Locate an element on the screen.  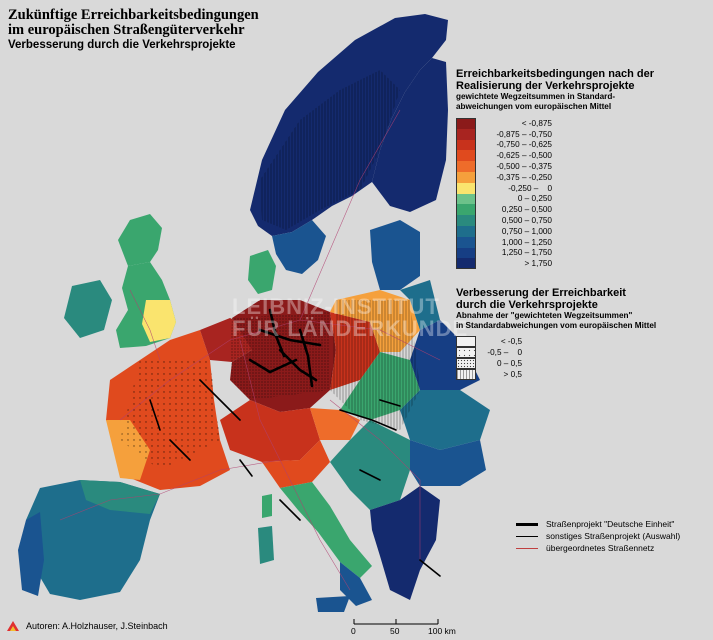
legend-class-label: 1,000 – 1,250 is located at coordinates (526, 242).